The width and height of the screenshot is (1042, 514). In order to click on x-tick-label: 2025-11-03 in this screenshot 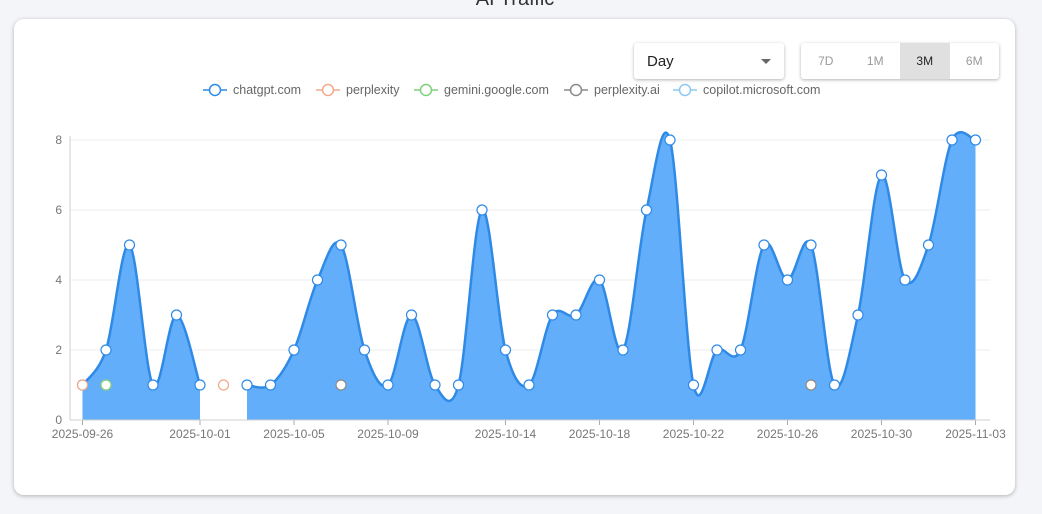, I will do `click(975, 434)`.